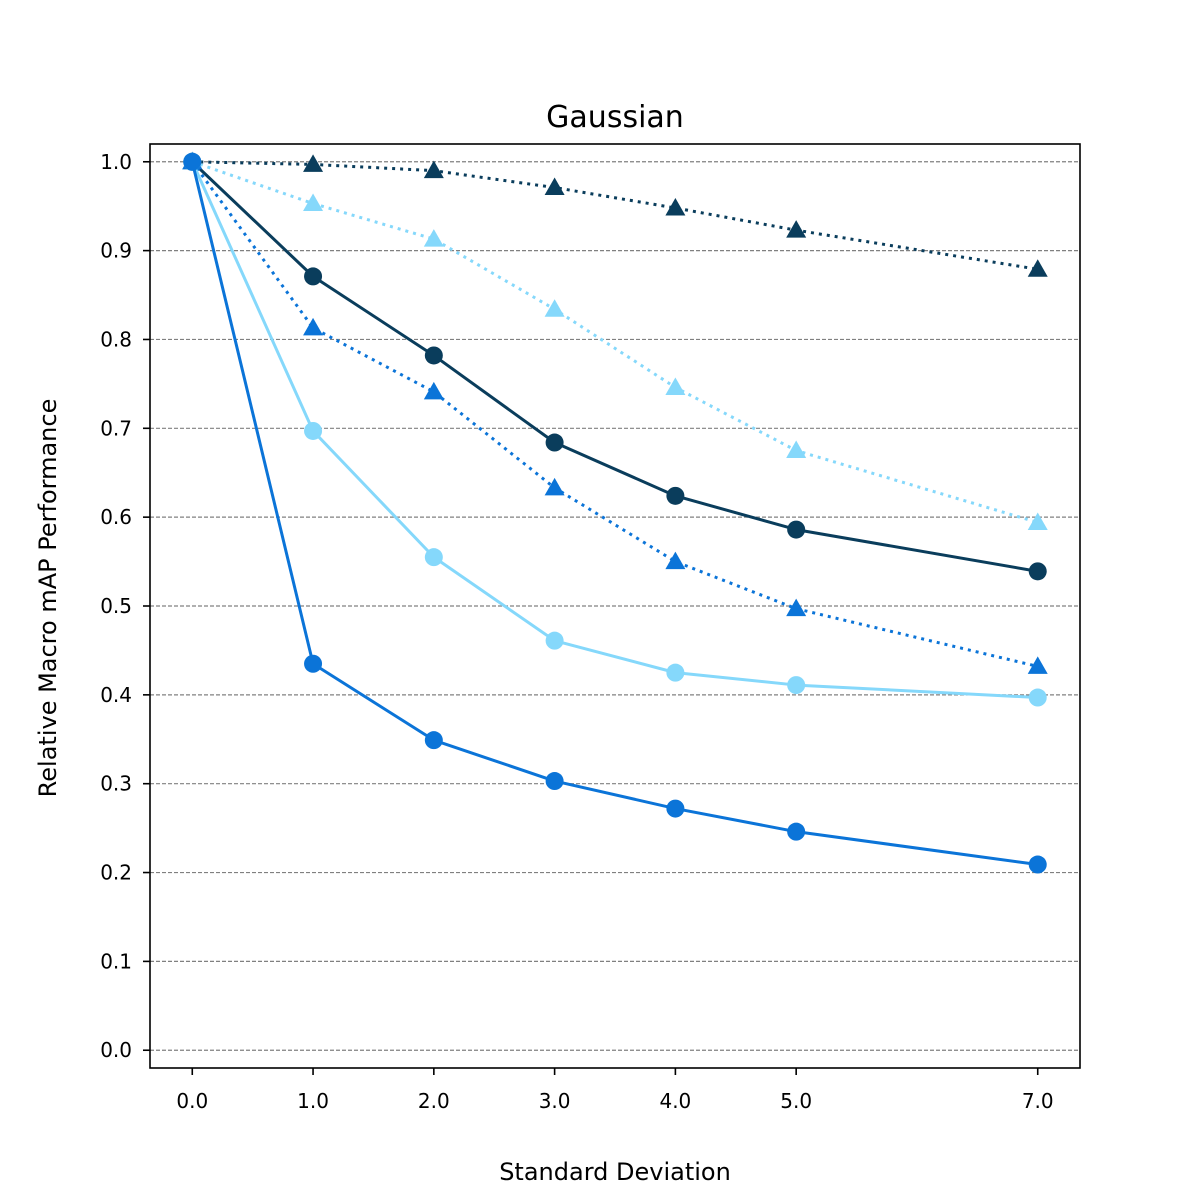  I want to click on x-axis-title: Standard Deviation, so click(615, 1172).